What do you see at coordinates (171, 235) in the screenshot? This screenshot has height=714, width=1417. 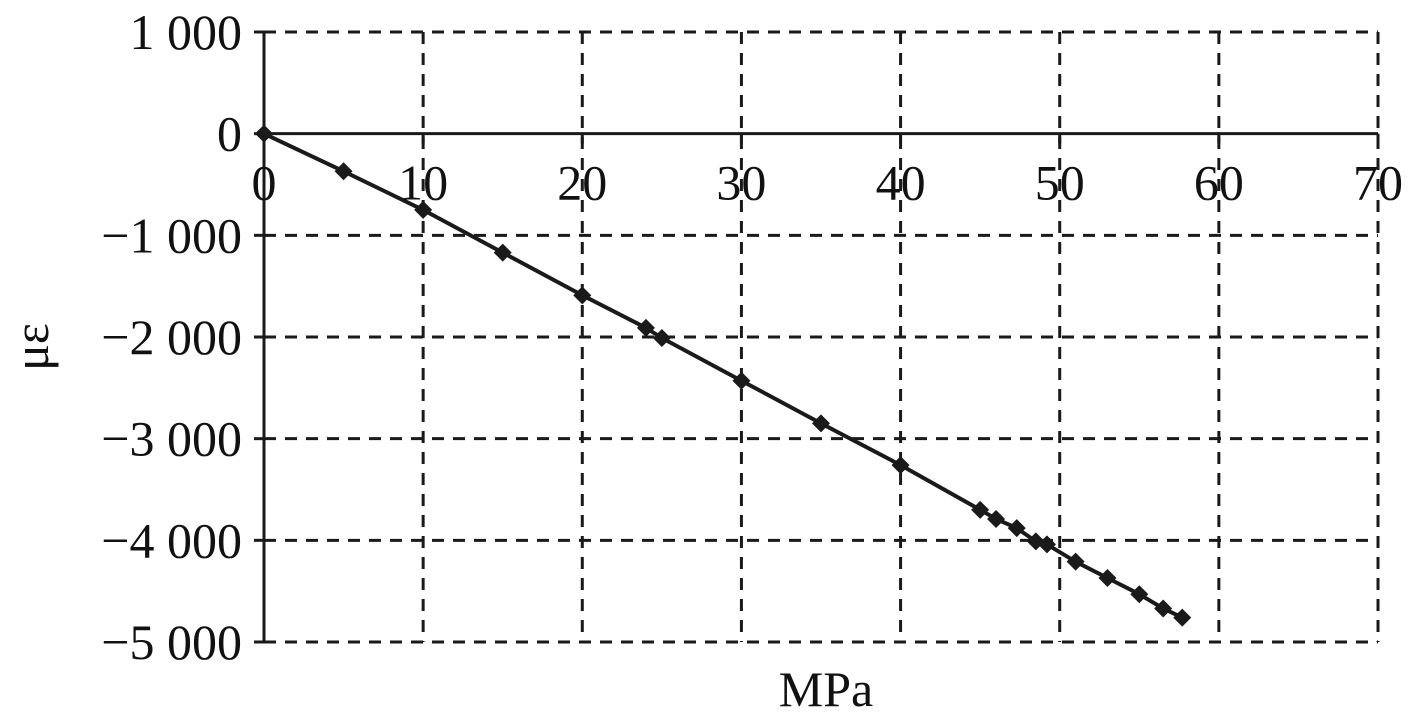 I see `y-tick-label: −1 000` at bounding box center [171, 235].